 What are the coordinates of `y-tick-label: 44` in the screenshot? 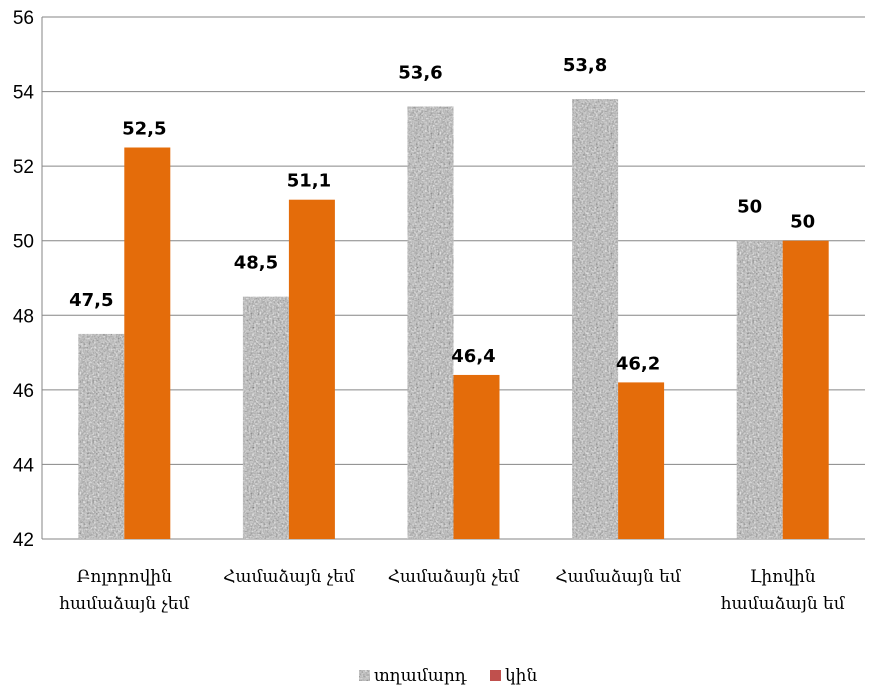 It's located at (24, 465).